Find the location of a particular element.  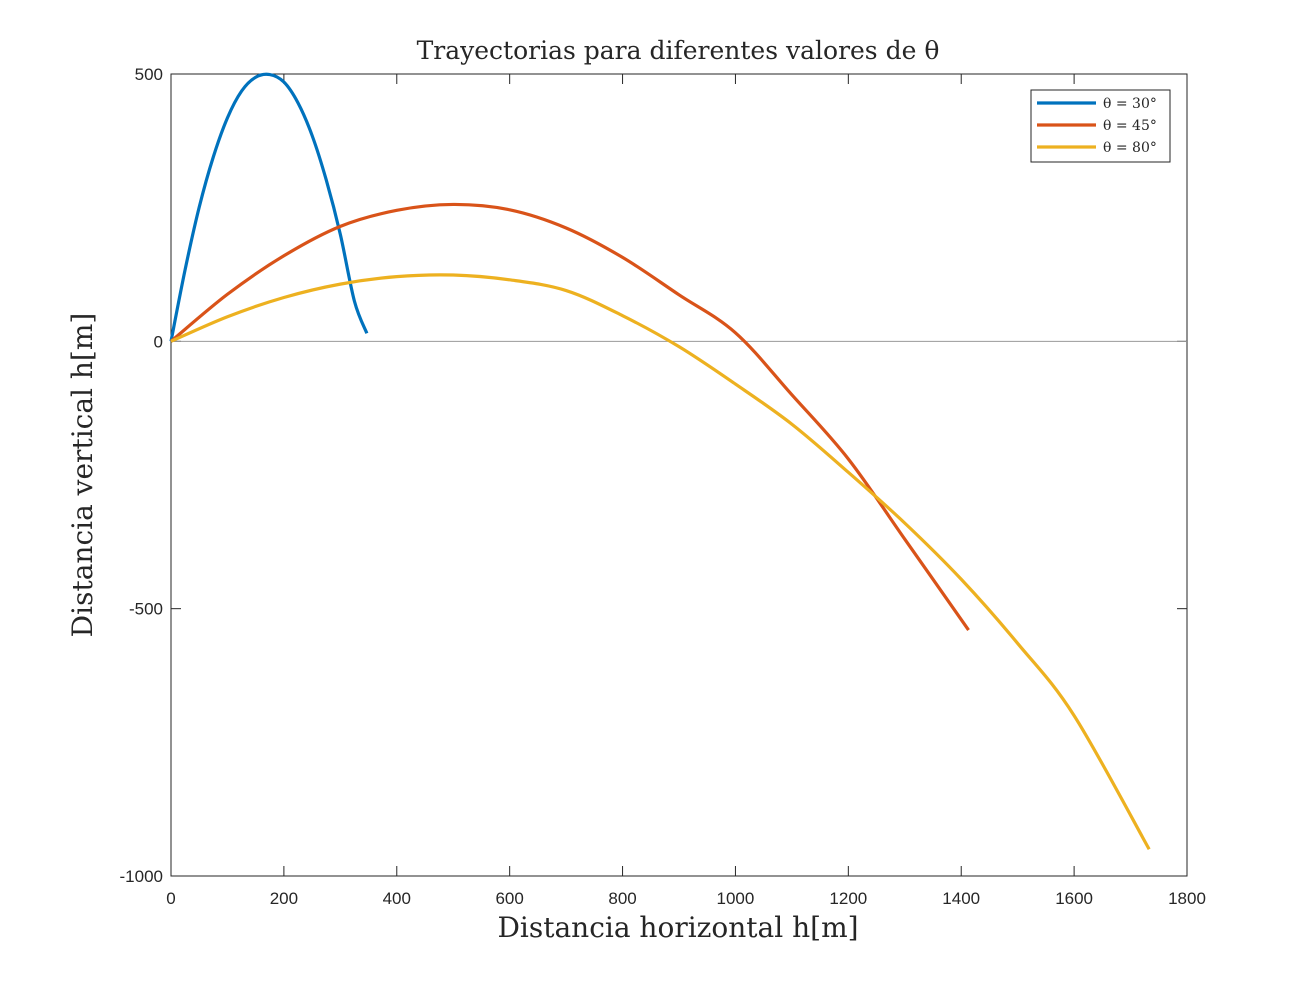

legend-label-2: θ = 45° is located at coordinates (1130, 126).